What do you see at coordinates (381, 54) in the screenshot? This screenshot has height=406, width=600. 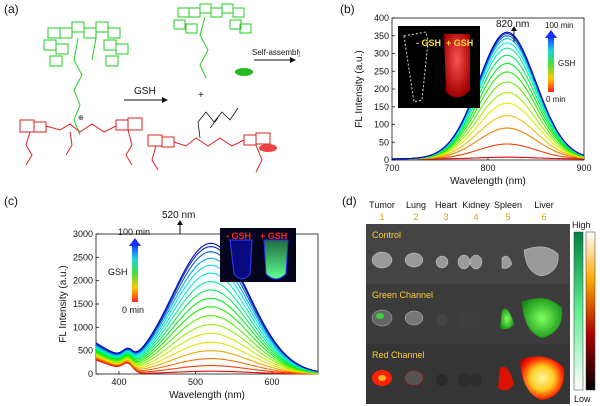 I see `y-tick-label: 300` at bounding box center [381, 54].